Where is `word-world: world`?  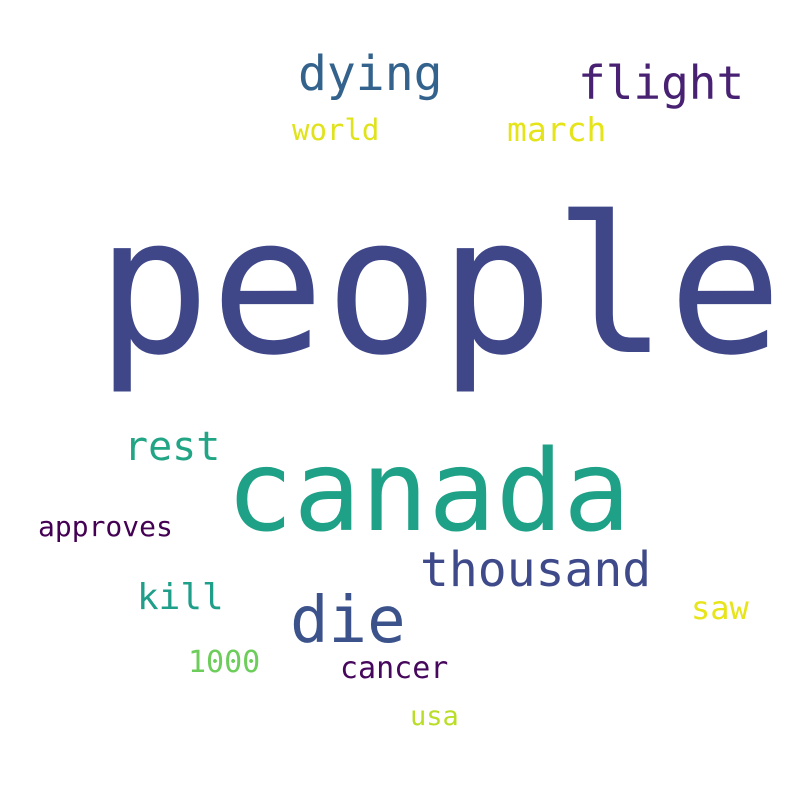 word-world: world is located at coordinates (336, 130).